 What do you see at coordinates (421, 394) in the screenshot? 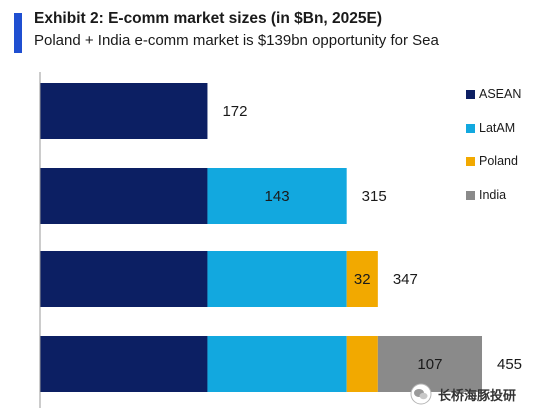
I see `wechat-logo-icon` at bounding box center [421, 394].